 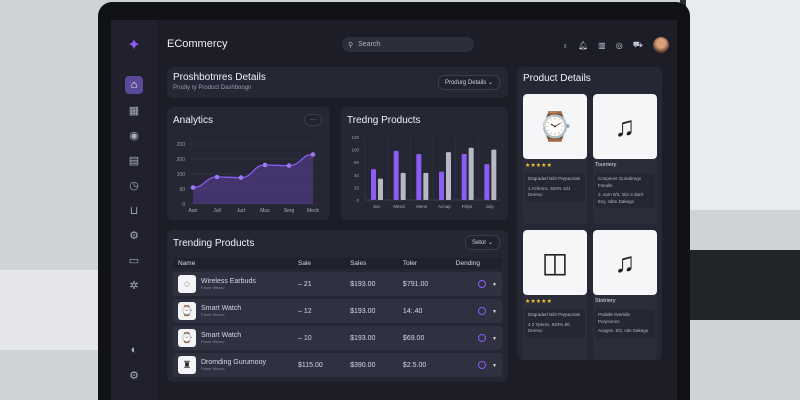 What do you see at coordinates (187, 338) in the screenshot?
I see `product-thumbnail: ⌚` at bounding box center [187, 338].